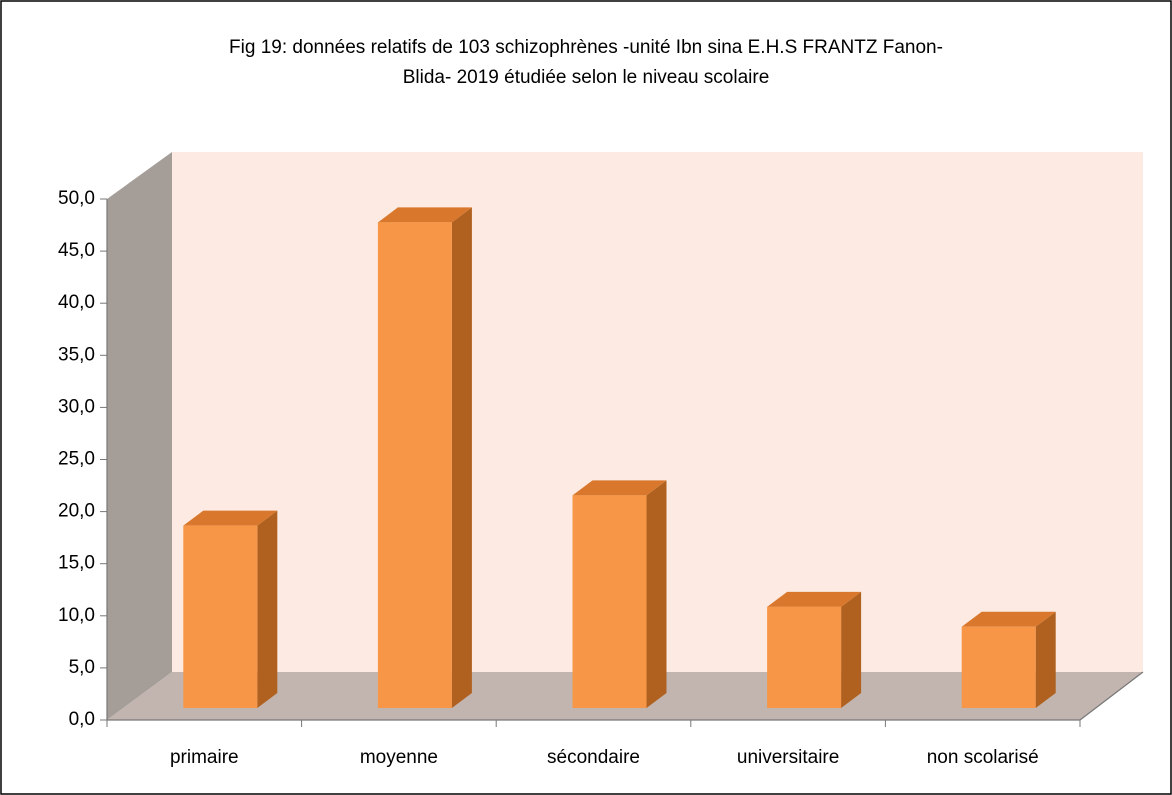 The width and height of the screenshot is (1172, 795). Describe the element at coordinates (76, 198) in the screenshot. I see `y-tick-label: 50,0` at that location.